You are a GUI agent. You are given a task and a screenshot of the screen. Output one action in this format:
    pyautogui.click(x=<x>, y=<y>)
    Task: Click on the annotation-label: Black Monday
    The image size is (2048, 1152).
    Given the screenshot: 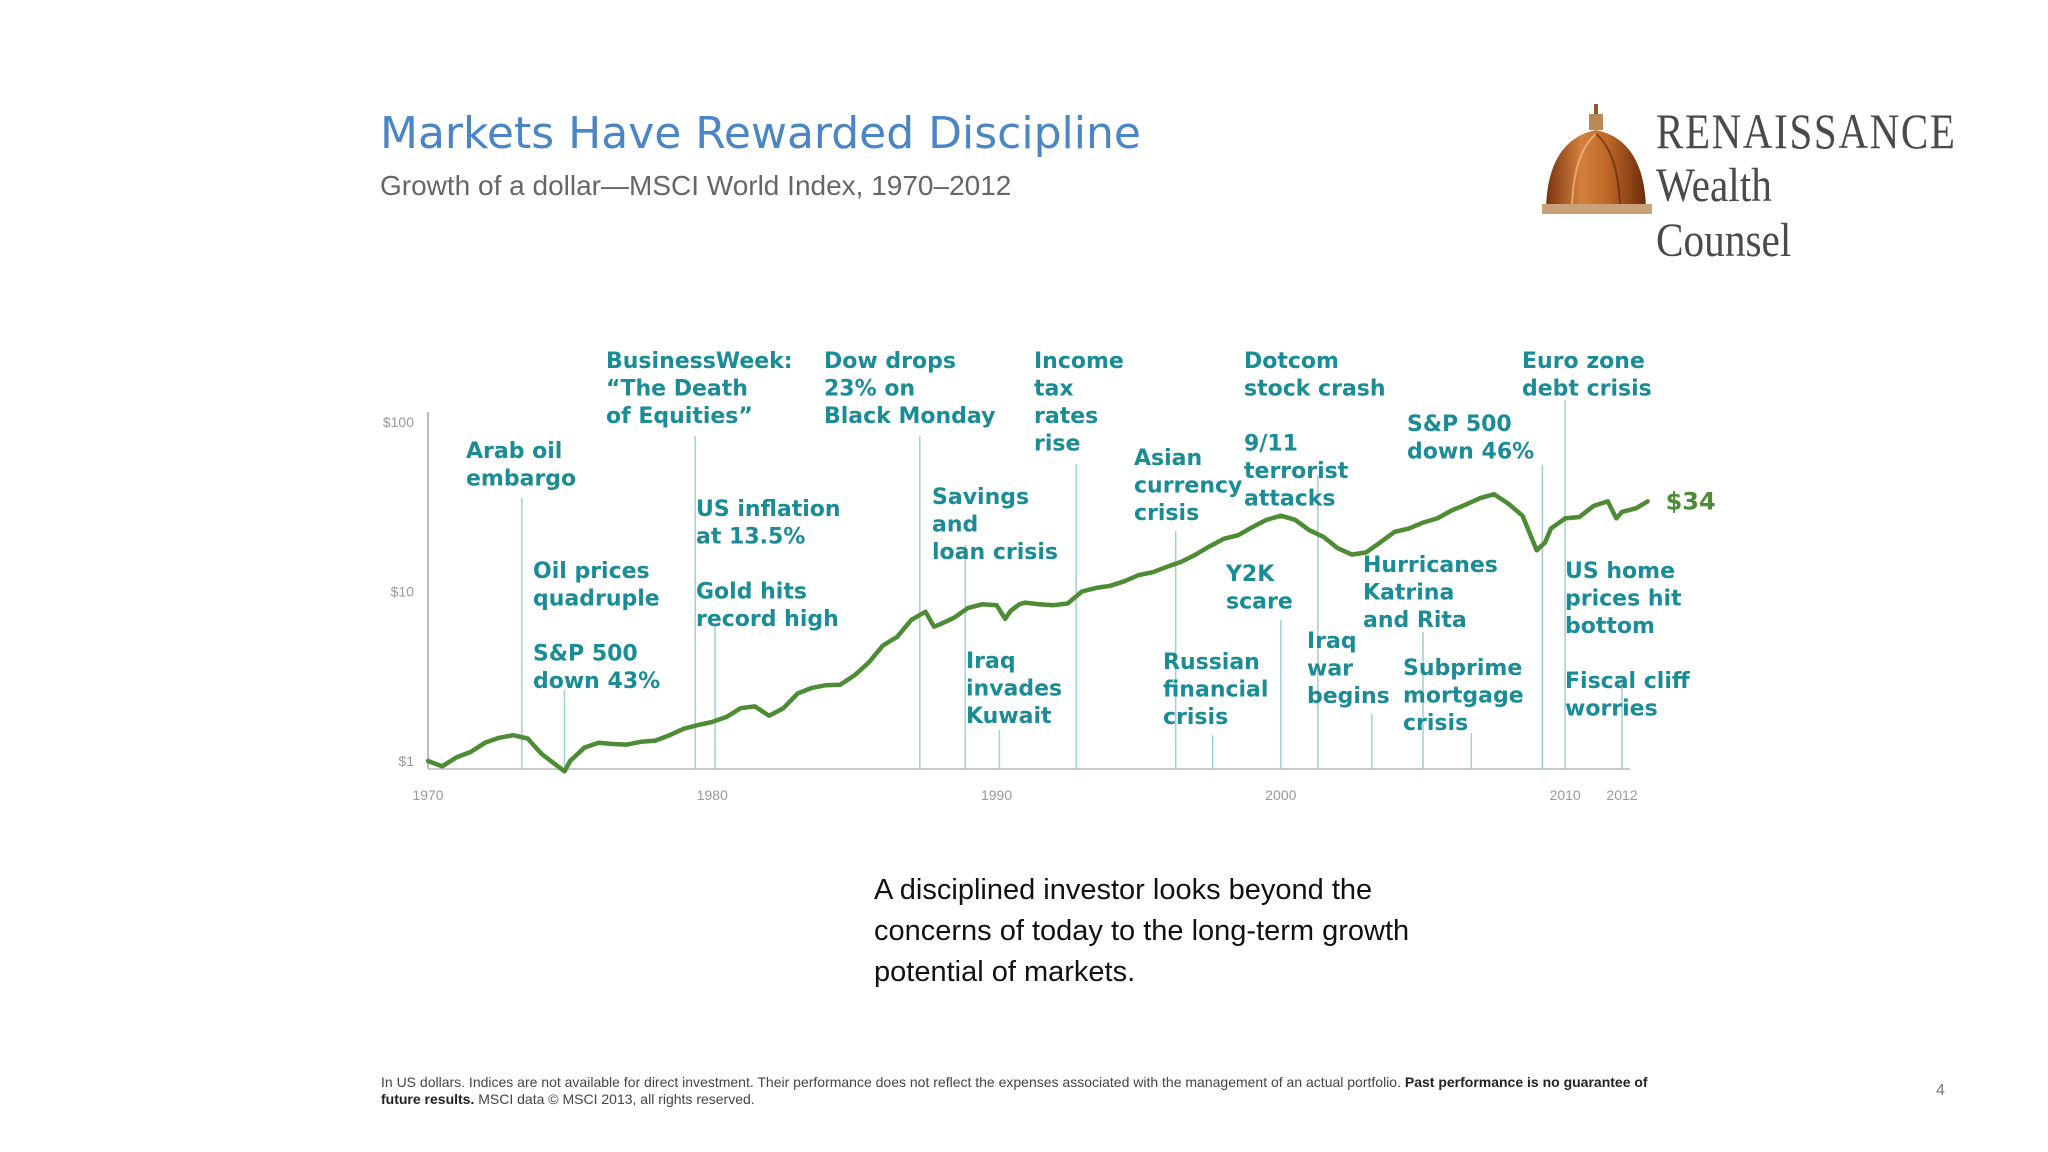 What is the action you would take?
    pyautogui.click(x=909, y=416)
    